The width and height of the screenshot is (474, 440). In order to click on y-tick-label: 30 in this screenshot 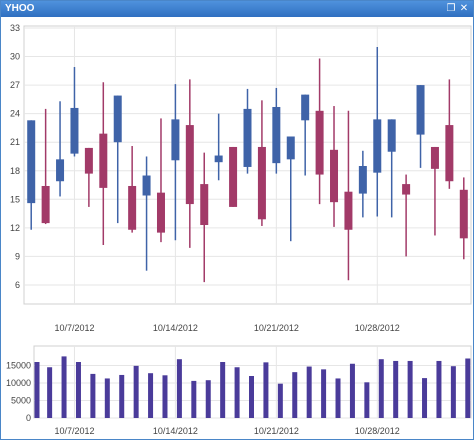, I will do `click(15, 57)`.